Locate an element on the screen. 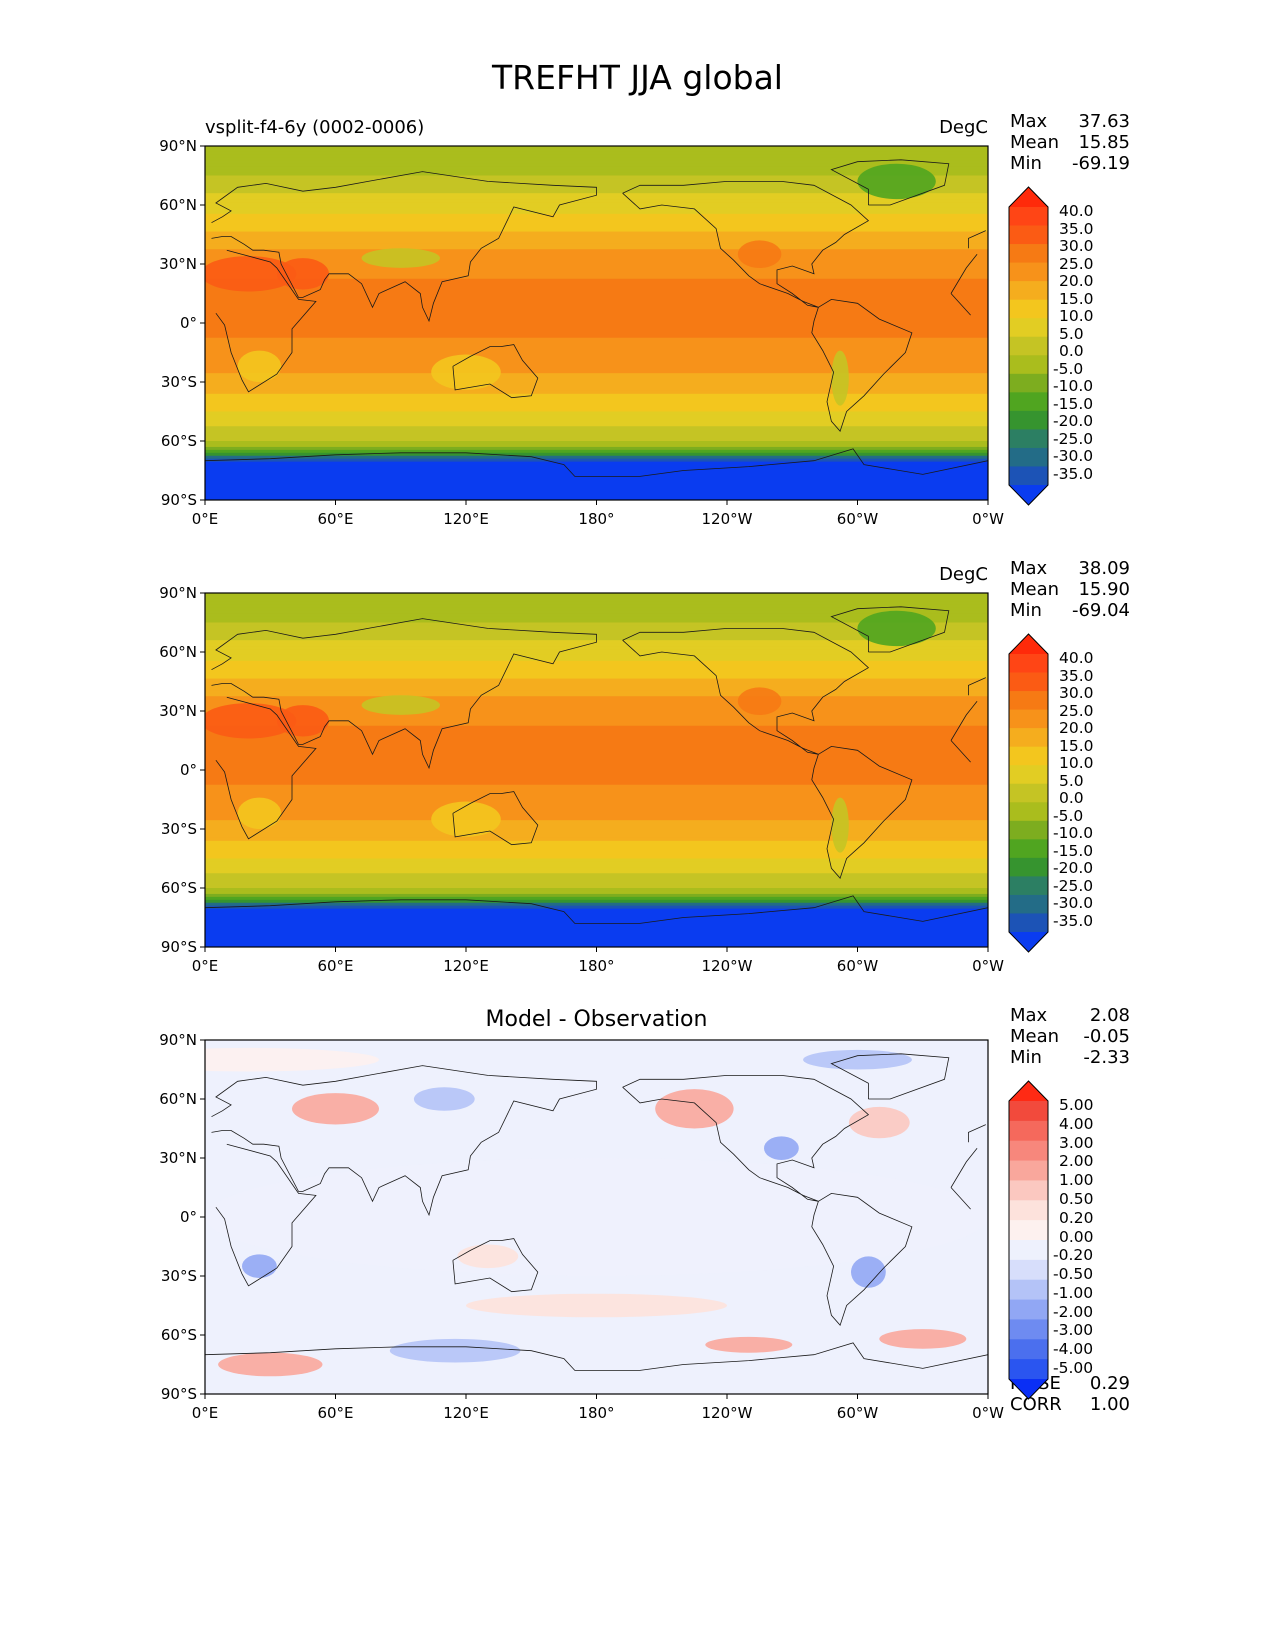 This screenshot has height=1650, width=1275. colorbar-tick-label: -20.0 is located at coordinates (1073, 868).